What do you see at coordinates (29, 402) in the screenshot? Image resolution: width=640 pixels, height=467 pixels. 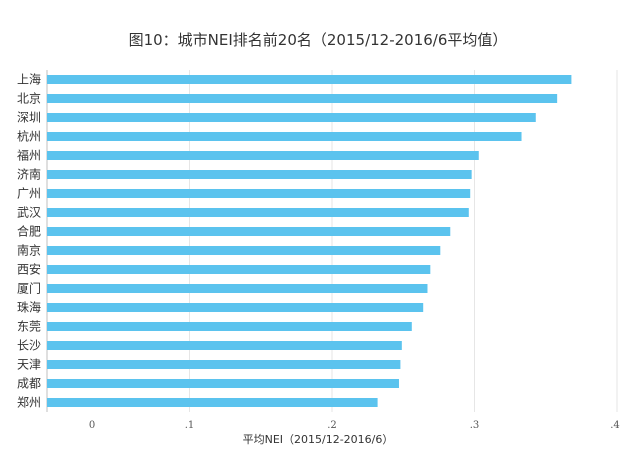 I see `category-label: 郑州` at bounding box center [29, 402].